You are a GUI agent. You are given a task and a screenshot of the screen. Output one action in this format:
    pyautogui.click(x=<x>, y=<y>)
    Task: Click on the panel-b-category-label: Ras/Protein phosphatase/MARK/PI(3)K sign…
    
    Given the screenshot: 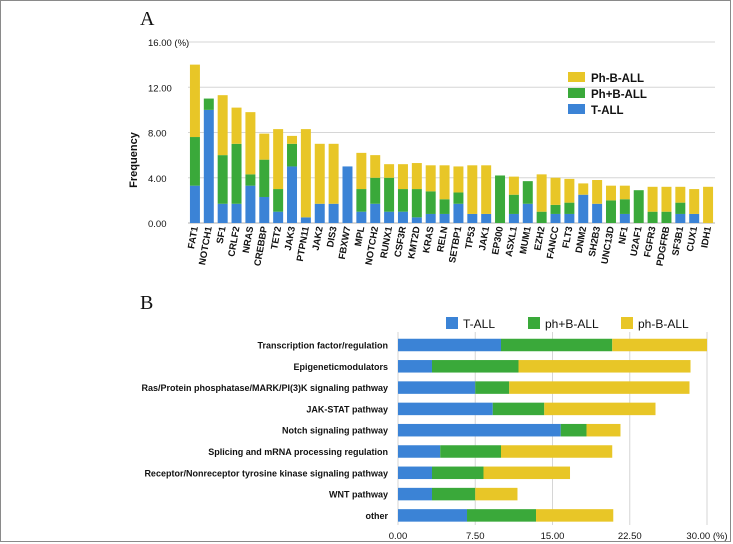 What is the action you would take?
    pyautogui.click(x=264, y=388)
    